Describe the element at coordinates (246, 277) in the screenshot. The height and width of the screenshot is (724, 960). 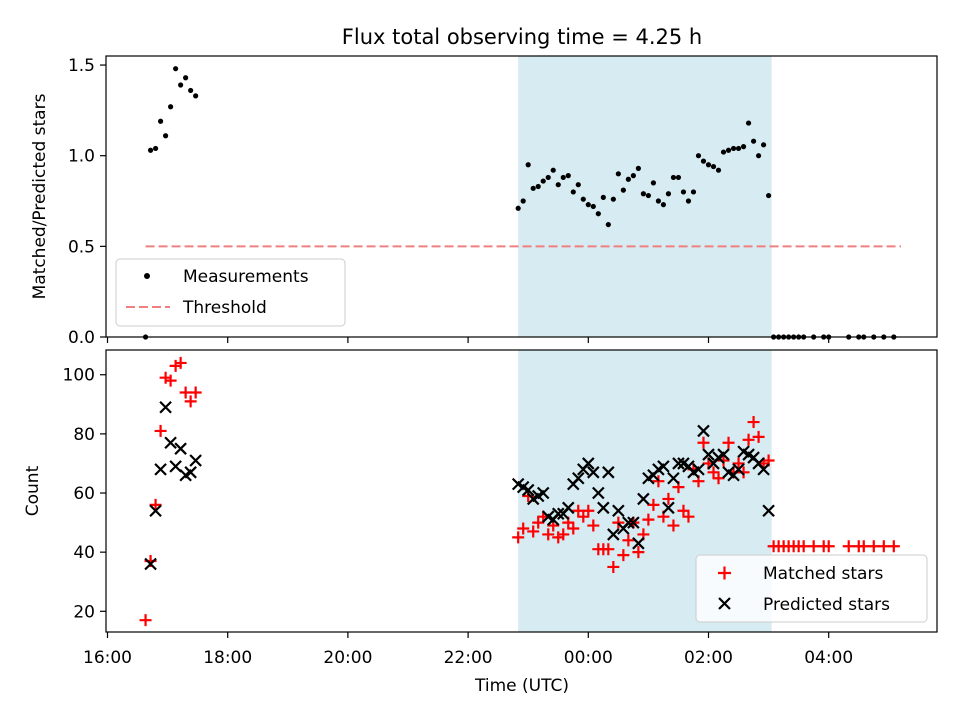
I see `legend-measurements-label: Measurements` at that location.